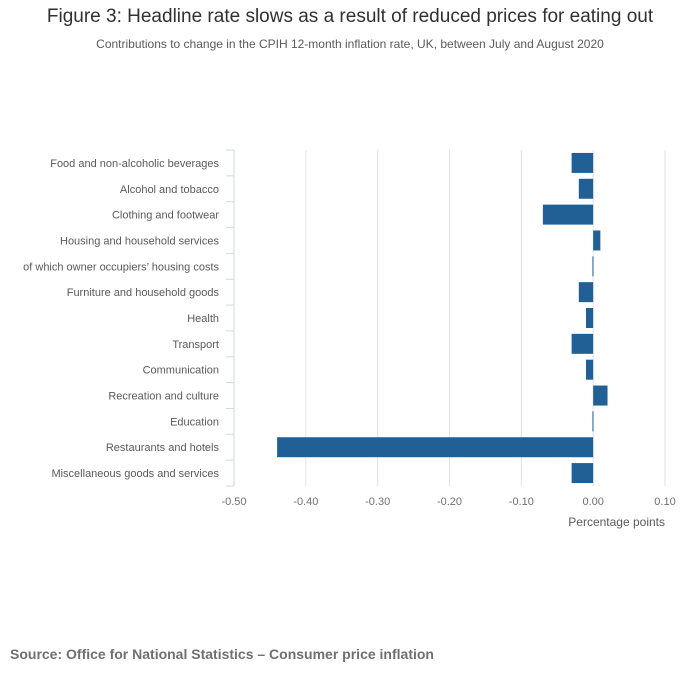 The image size is (700, 682). What do you see at coordinates (163, 397) in the screenshot?
I see `category-label: Recreation and culture` at bounding box center [163, 397].